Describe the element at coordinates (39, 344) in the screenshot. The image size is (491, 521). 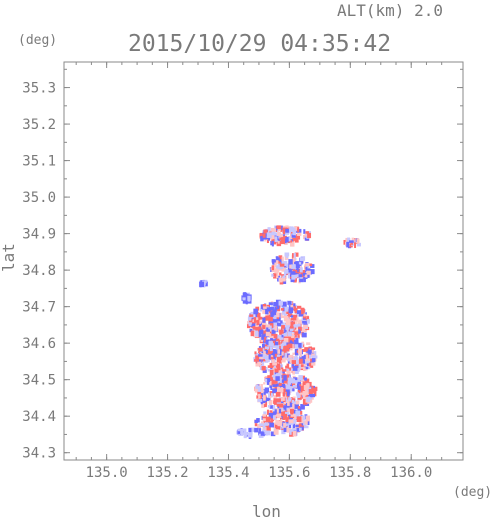
I see `y-tick-label: 34.6` at that location.